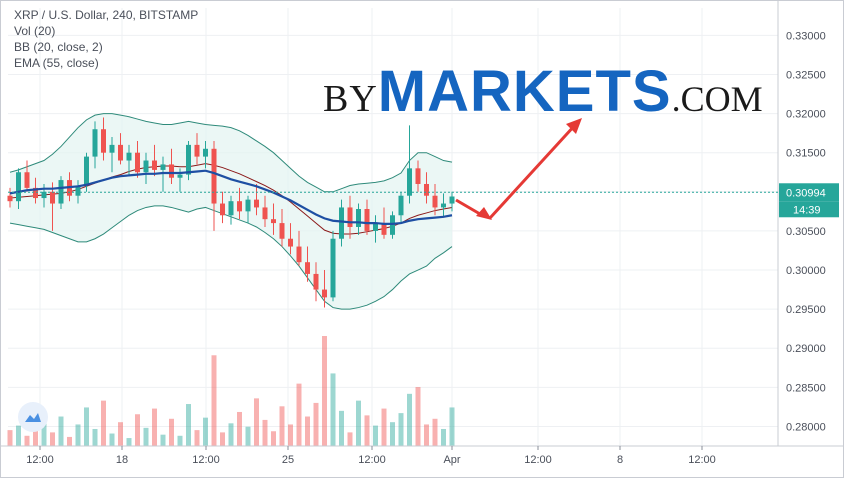 This screenshot has height=478, width=844. I want to click on logo-by: BY, so click(350, 99).